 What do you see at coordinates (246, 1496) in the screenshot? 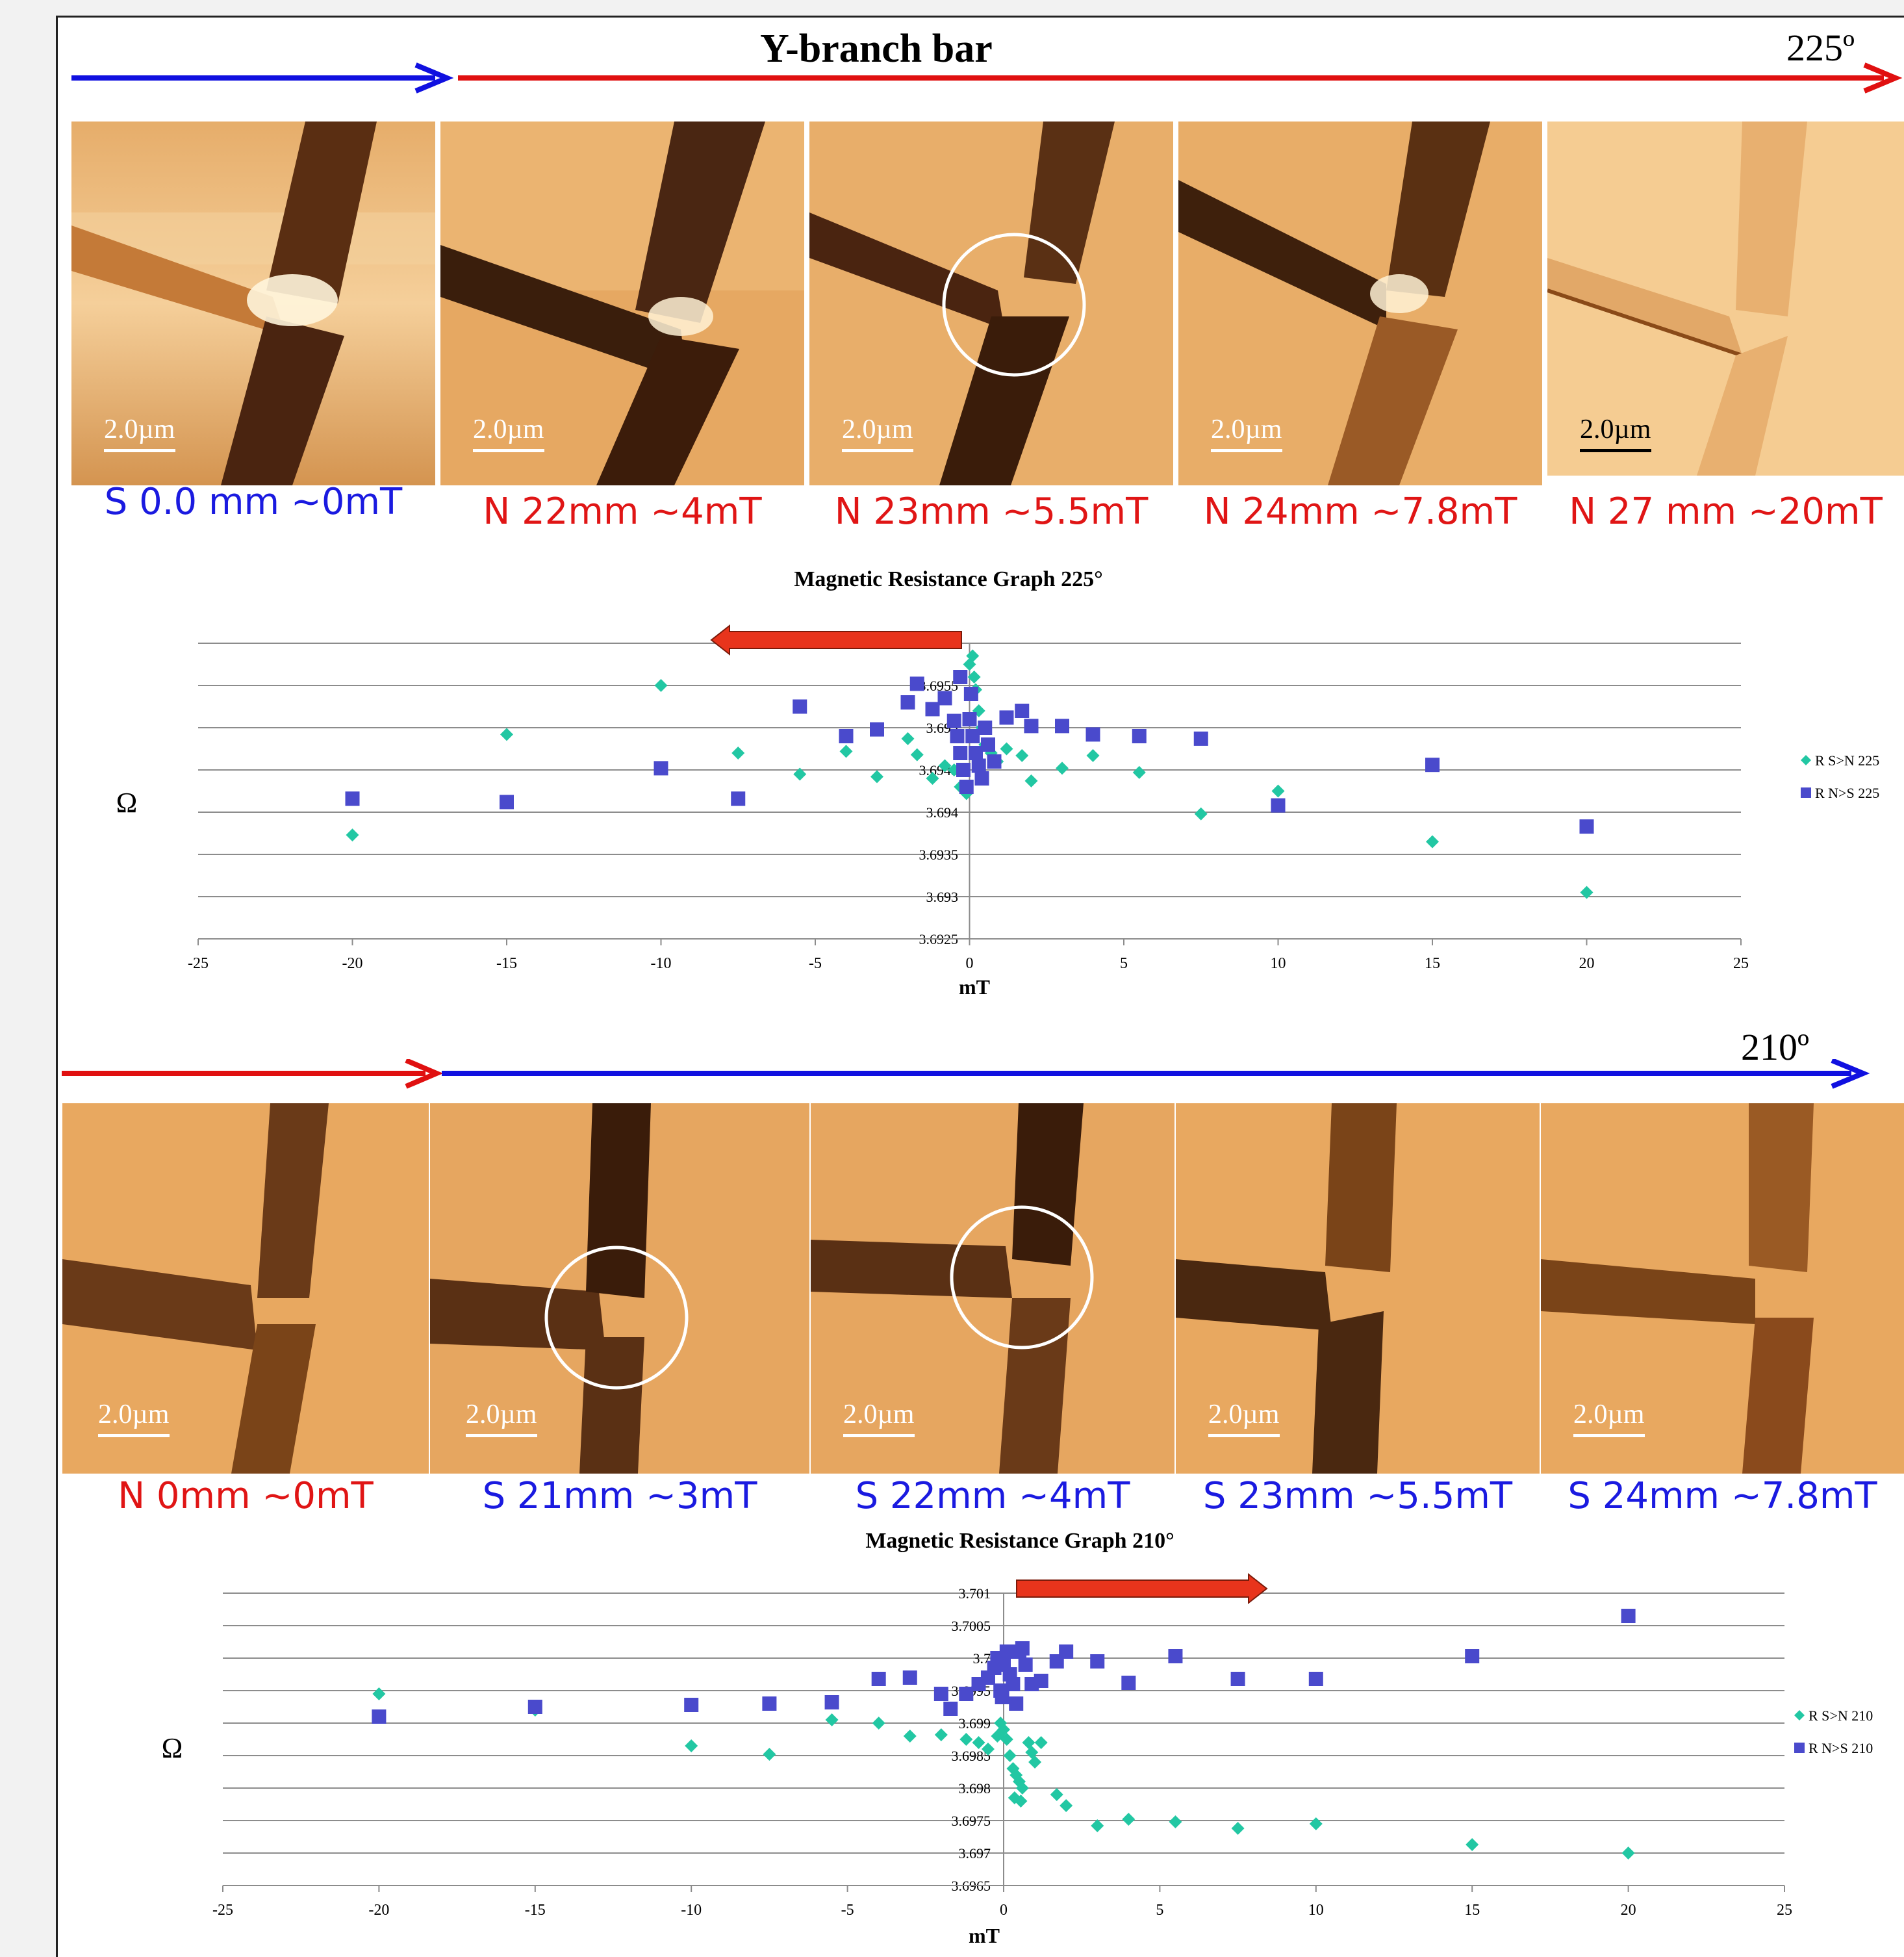
I see `caption-bottom-1: N 0mm ~0mT` at bounding box center [246, 1496].